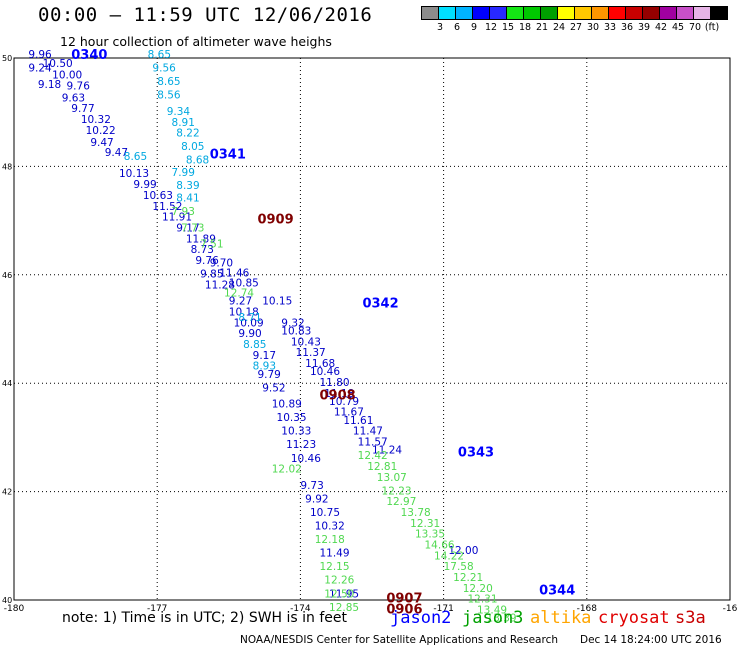  Describe the element at coordinates (392, 478) in the screenshot. I see `wave-height-value: 13.07` at that location.